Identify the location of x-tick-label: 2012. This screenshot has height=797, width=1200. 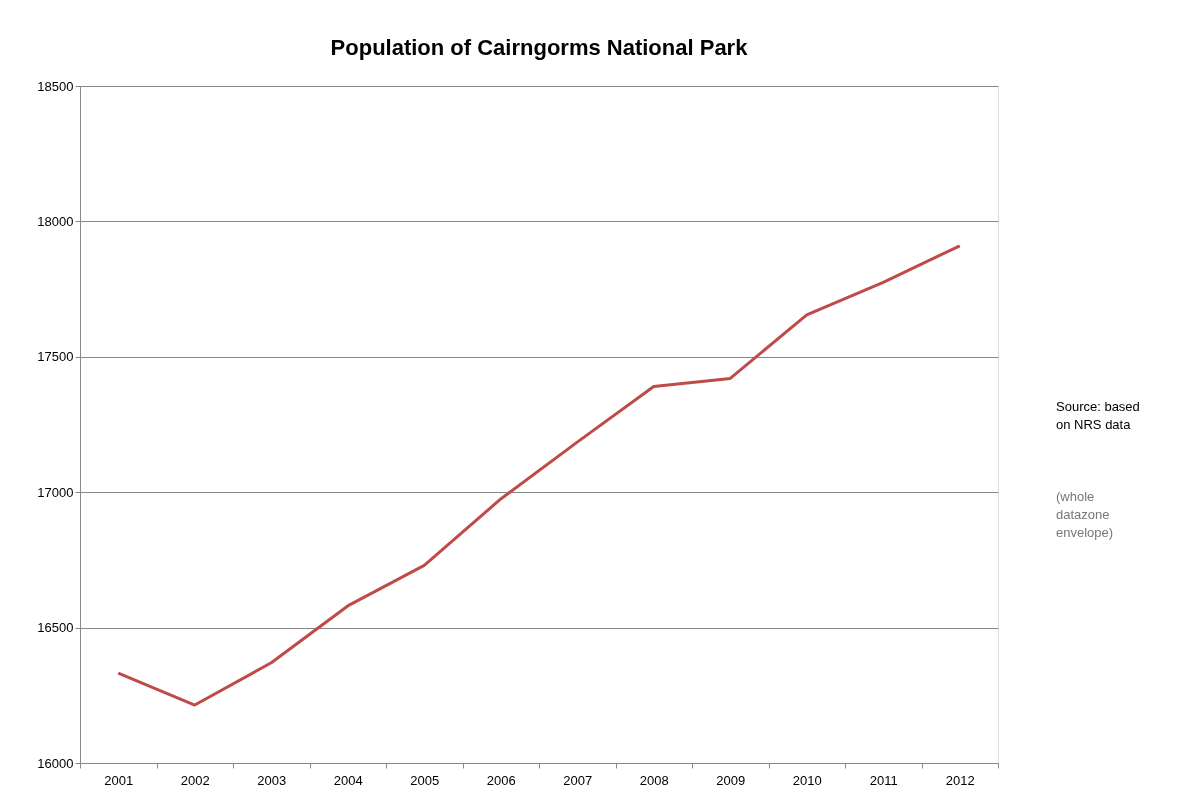
(960, 780).